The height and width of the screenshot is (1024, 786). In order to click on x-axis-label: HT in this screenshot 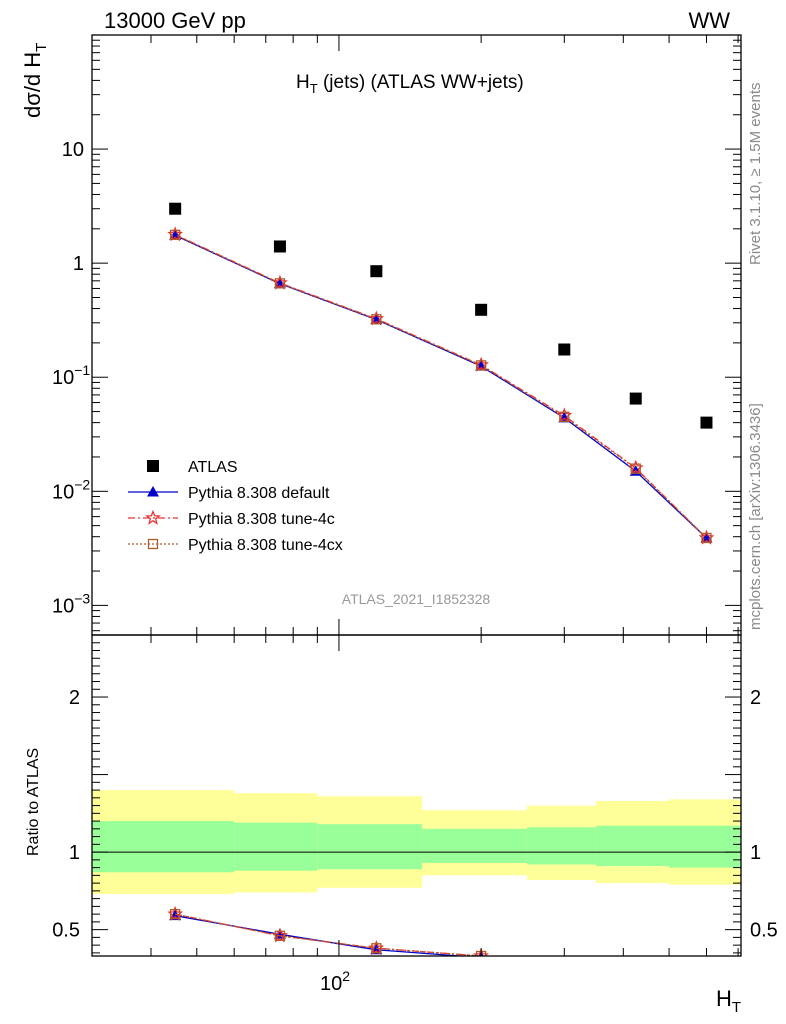, I will do `click(728, 1001)`.